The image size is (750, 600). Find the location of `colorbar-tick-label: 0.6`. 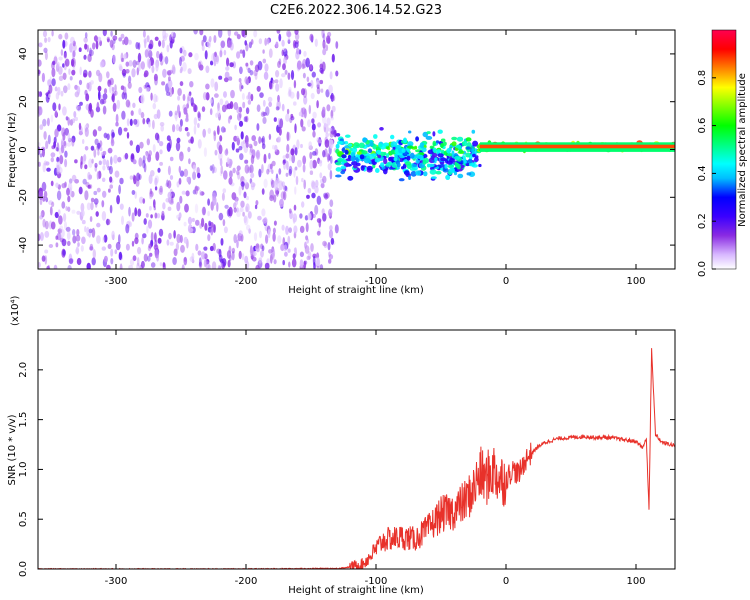

colorbar-tick-label: 0.6 is located at coordinates (702, 126).